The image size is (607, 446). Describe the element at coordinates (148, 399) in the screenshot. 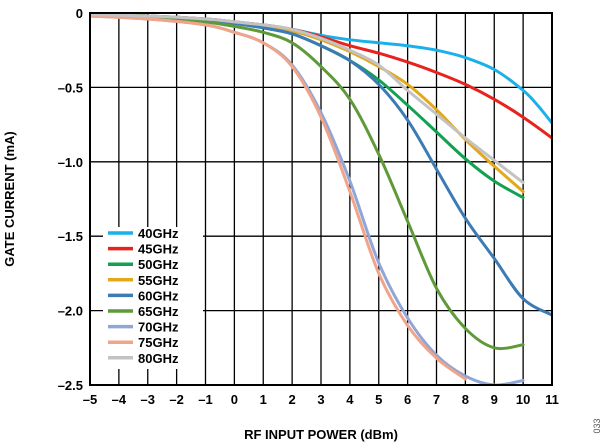

I see `x-tick-label: –3` at that location.